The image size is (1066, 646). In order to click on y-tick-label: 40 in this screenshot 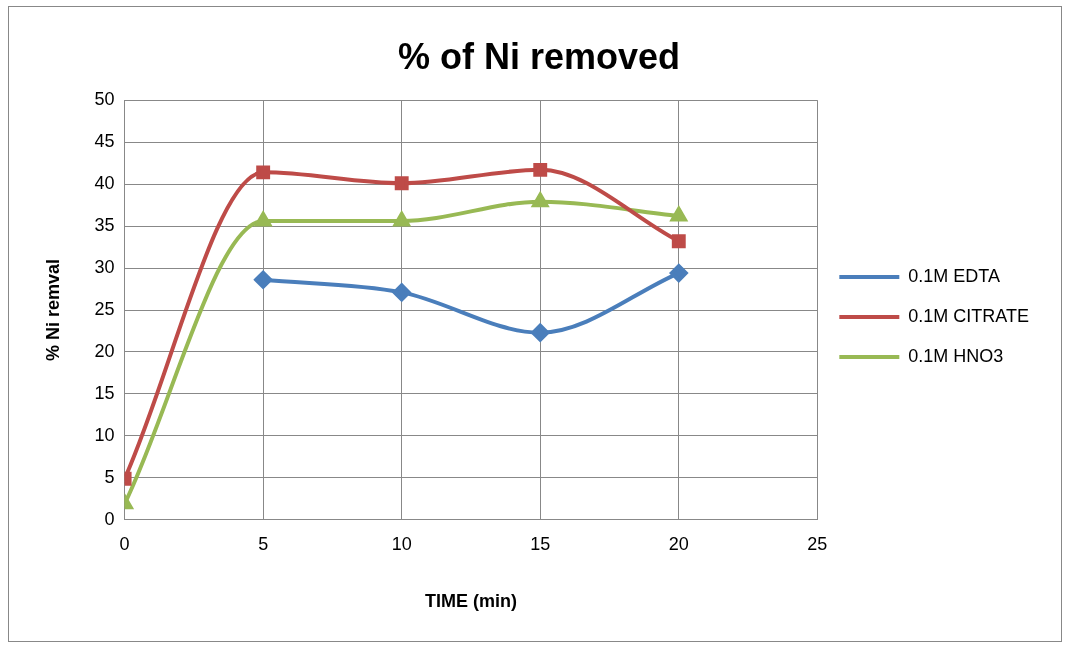, I will do `click(104, 183)`.